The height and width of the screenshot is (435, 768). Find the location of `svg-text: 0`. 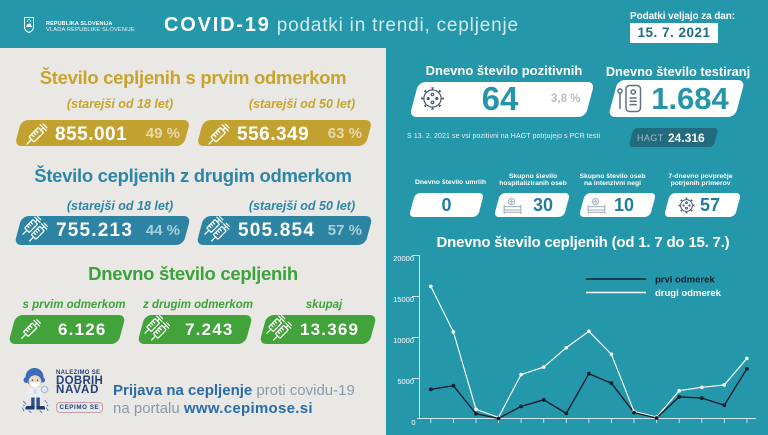

svg-text: 0 is located at coordinates (413, 422).